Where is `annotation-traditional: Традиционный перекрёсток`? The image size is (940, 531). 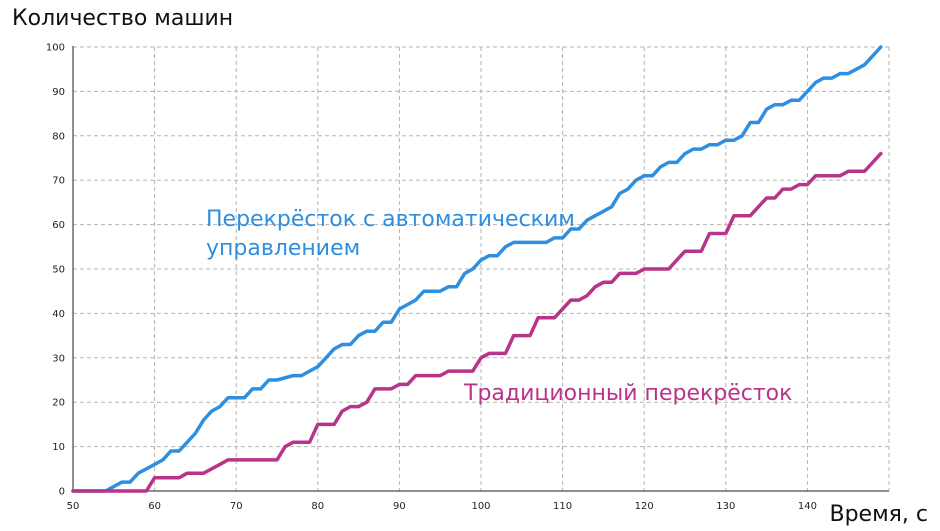 annotation-traditional: Традиционный перекрёсток is located at coordinates (628, 393).